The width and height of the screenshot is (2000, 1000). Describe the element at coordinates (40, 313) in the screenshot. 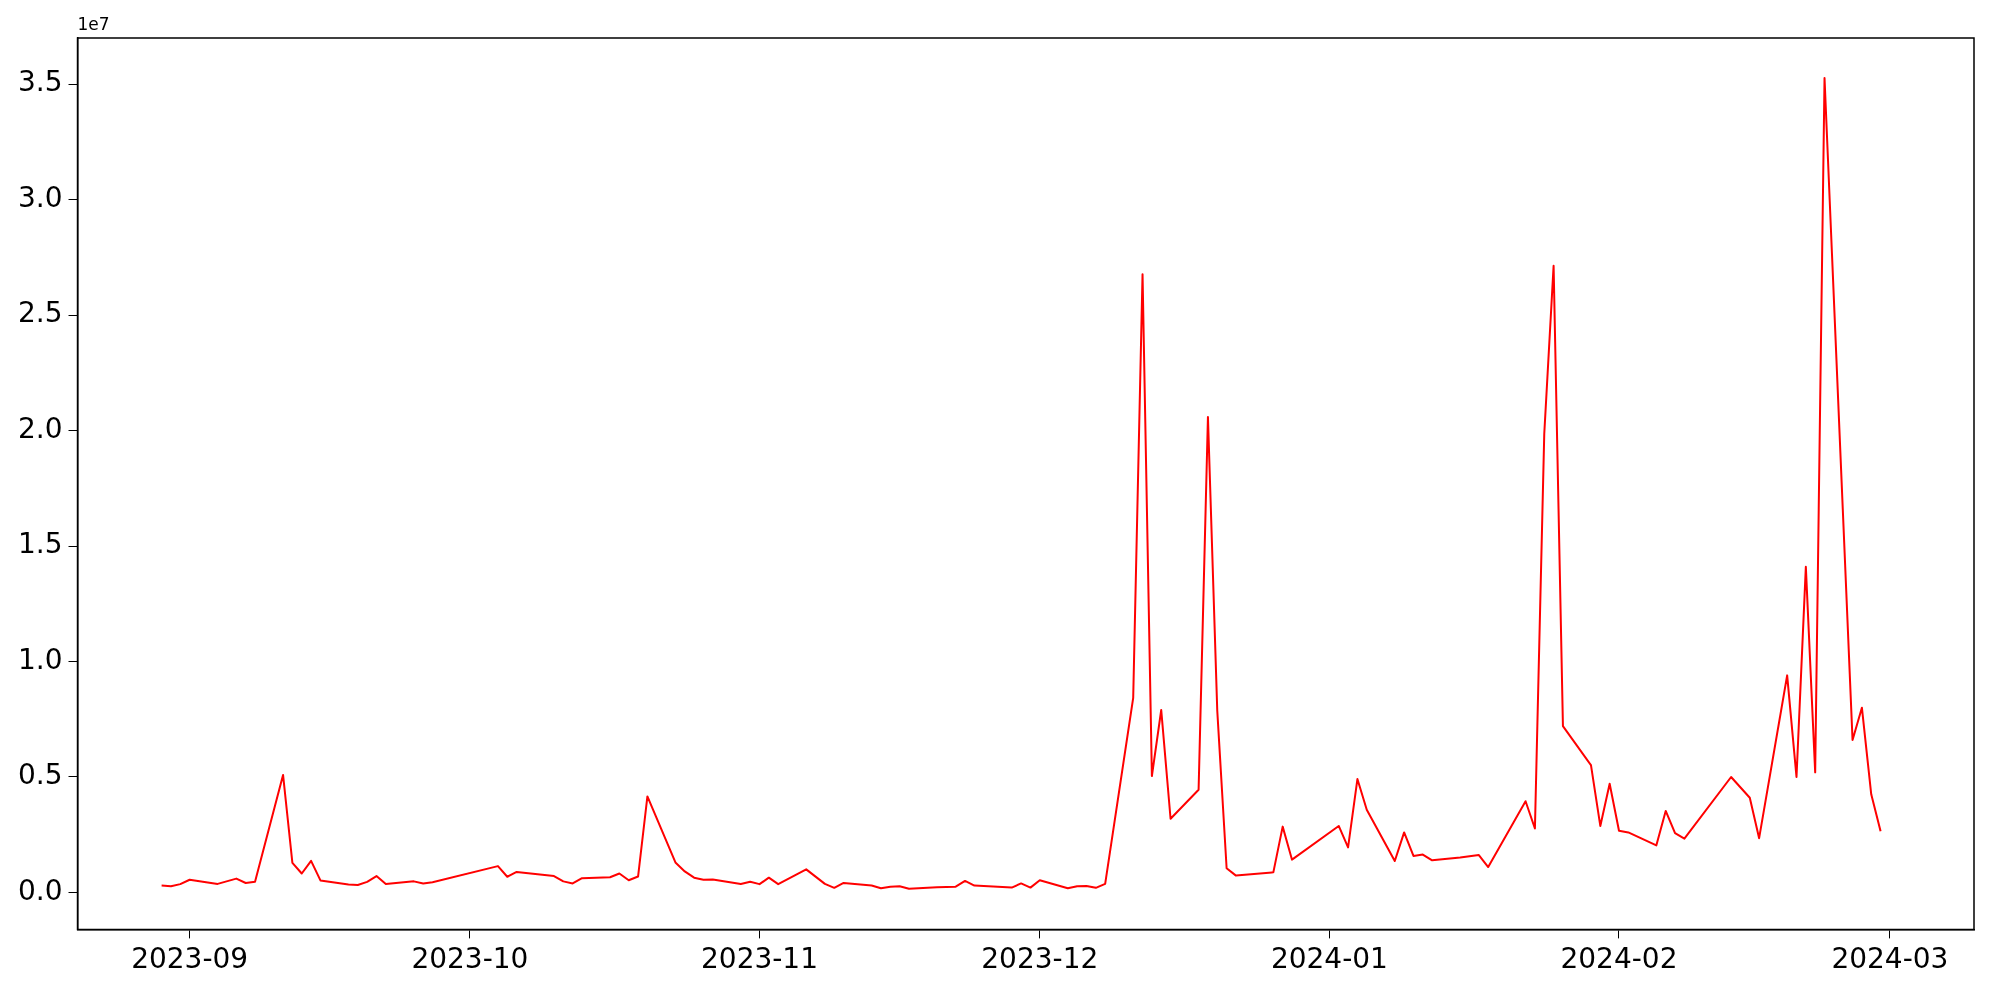

I see `y-tick-label: 2.5` at that location.